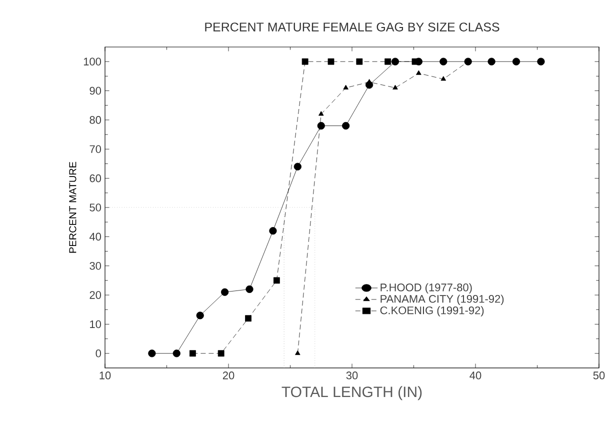 The image size is (611, 427). What do you see at coordinates (96, 208) in the screenshot?
I see `y-tick-label: 50` at bounding box center [96, 208].